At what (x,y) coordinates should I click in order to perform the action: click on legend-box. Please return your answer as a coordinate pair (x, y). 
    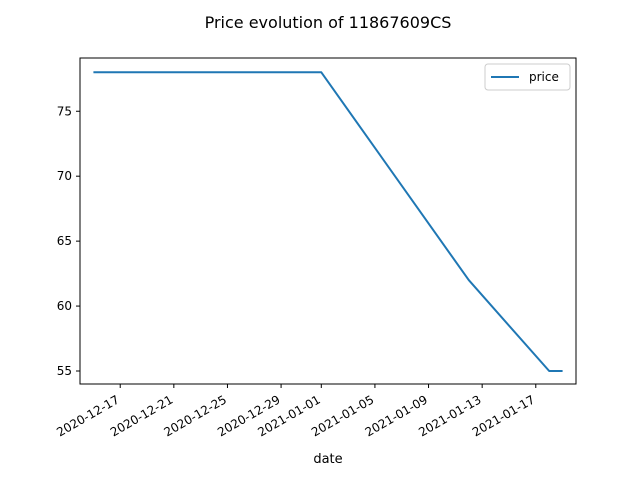
    Looking at the image, I should click on (527, 77).